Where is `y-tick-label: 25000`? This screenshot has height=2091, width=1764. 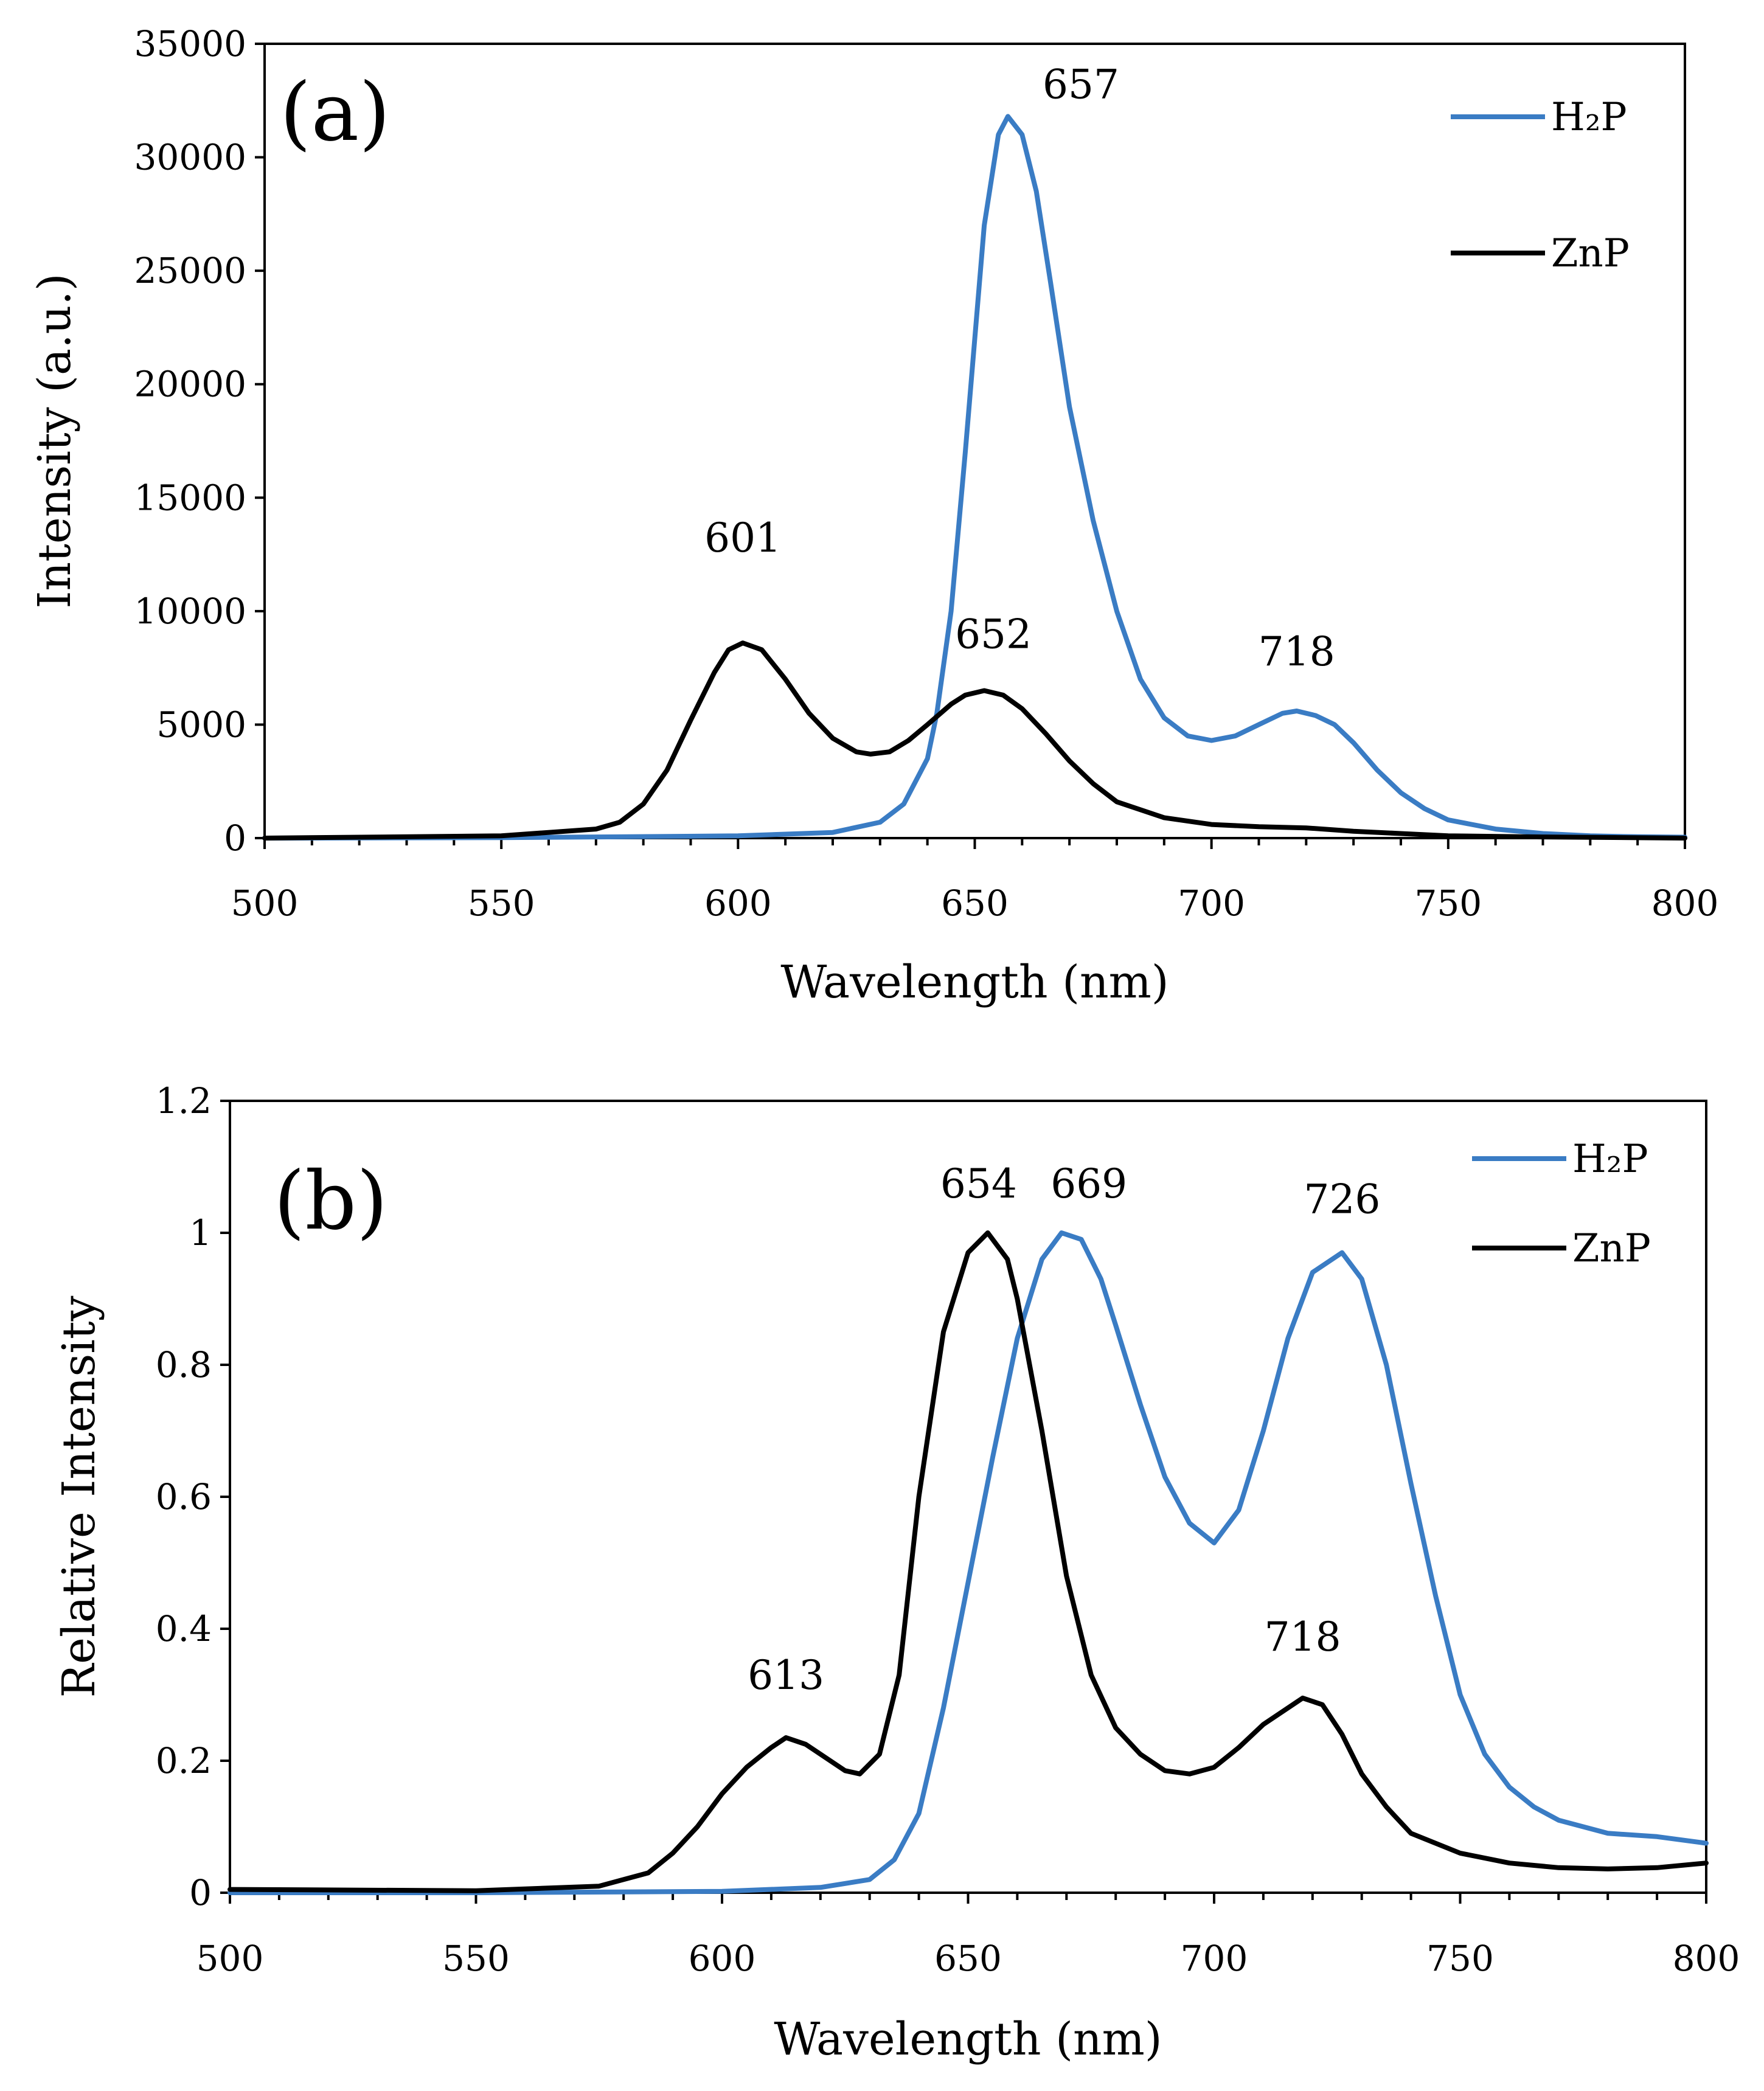
y-tick-label: 25000 is located at coordinates (190, 270).